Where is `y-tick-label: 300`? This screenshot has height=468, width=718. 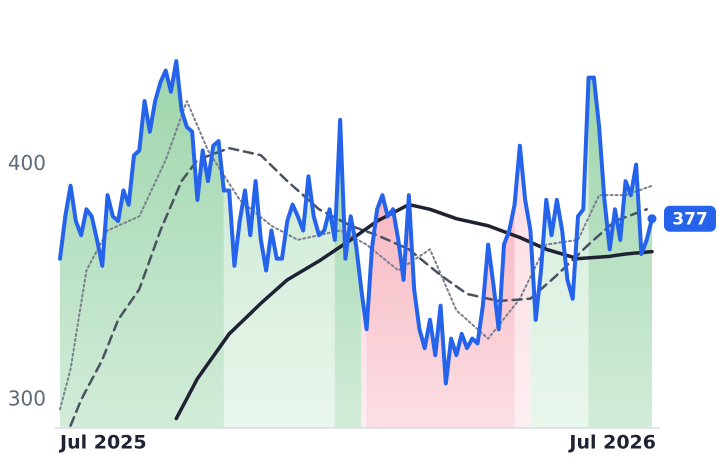 y-tick-label: 300 is located at coordinates (27, 398).